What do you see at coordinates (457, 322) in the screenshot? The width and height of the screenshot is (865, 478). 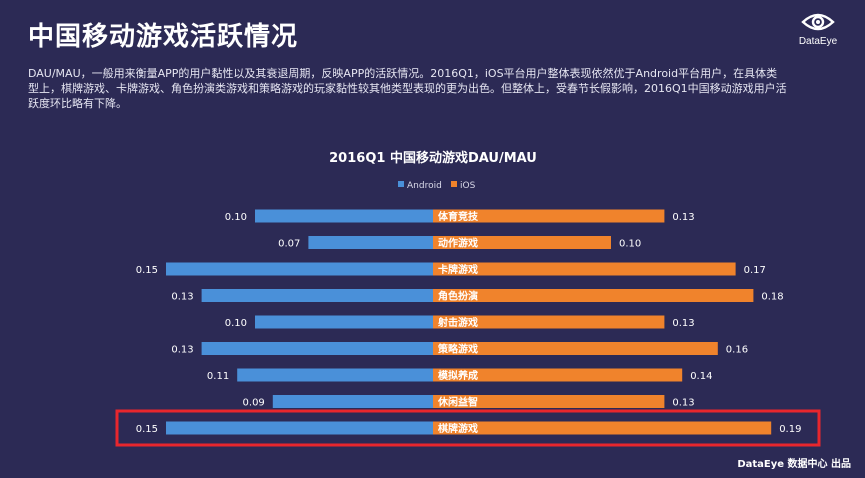 I see `category-label: 射击游戏` at bounding box center [457, 322].